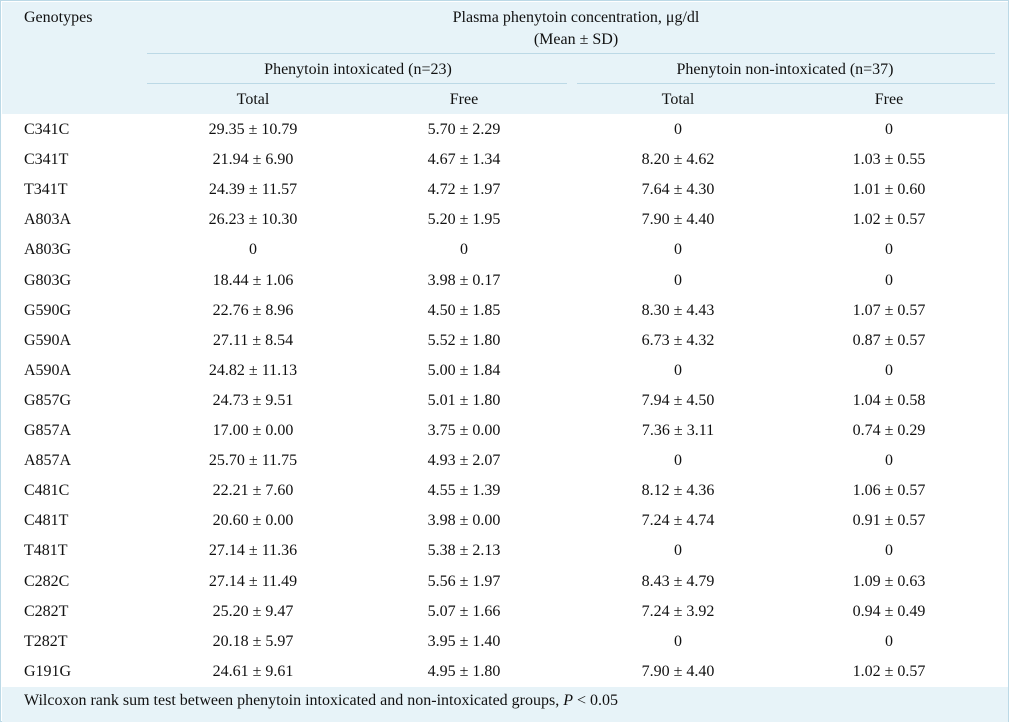  Describe the element at coordinates (58, 17) in the screenshot. I see `genotypes-header: Genotypes` at that location.